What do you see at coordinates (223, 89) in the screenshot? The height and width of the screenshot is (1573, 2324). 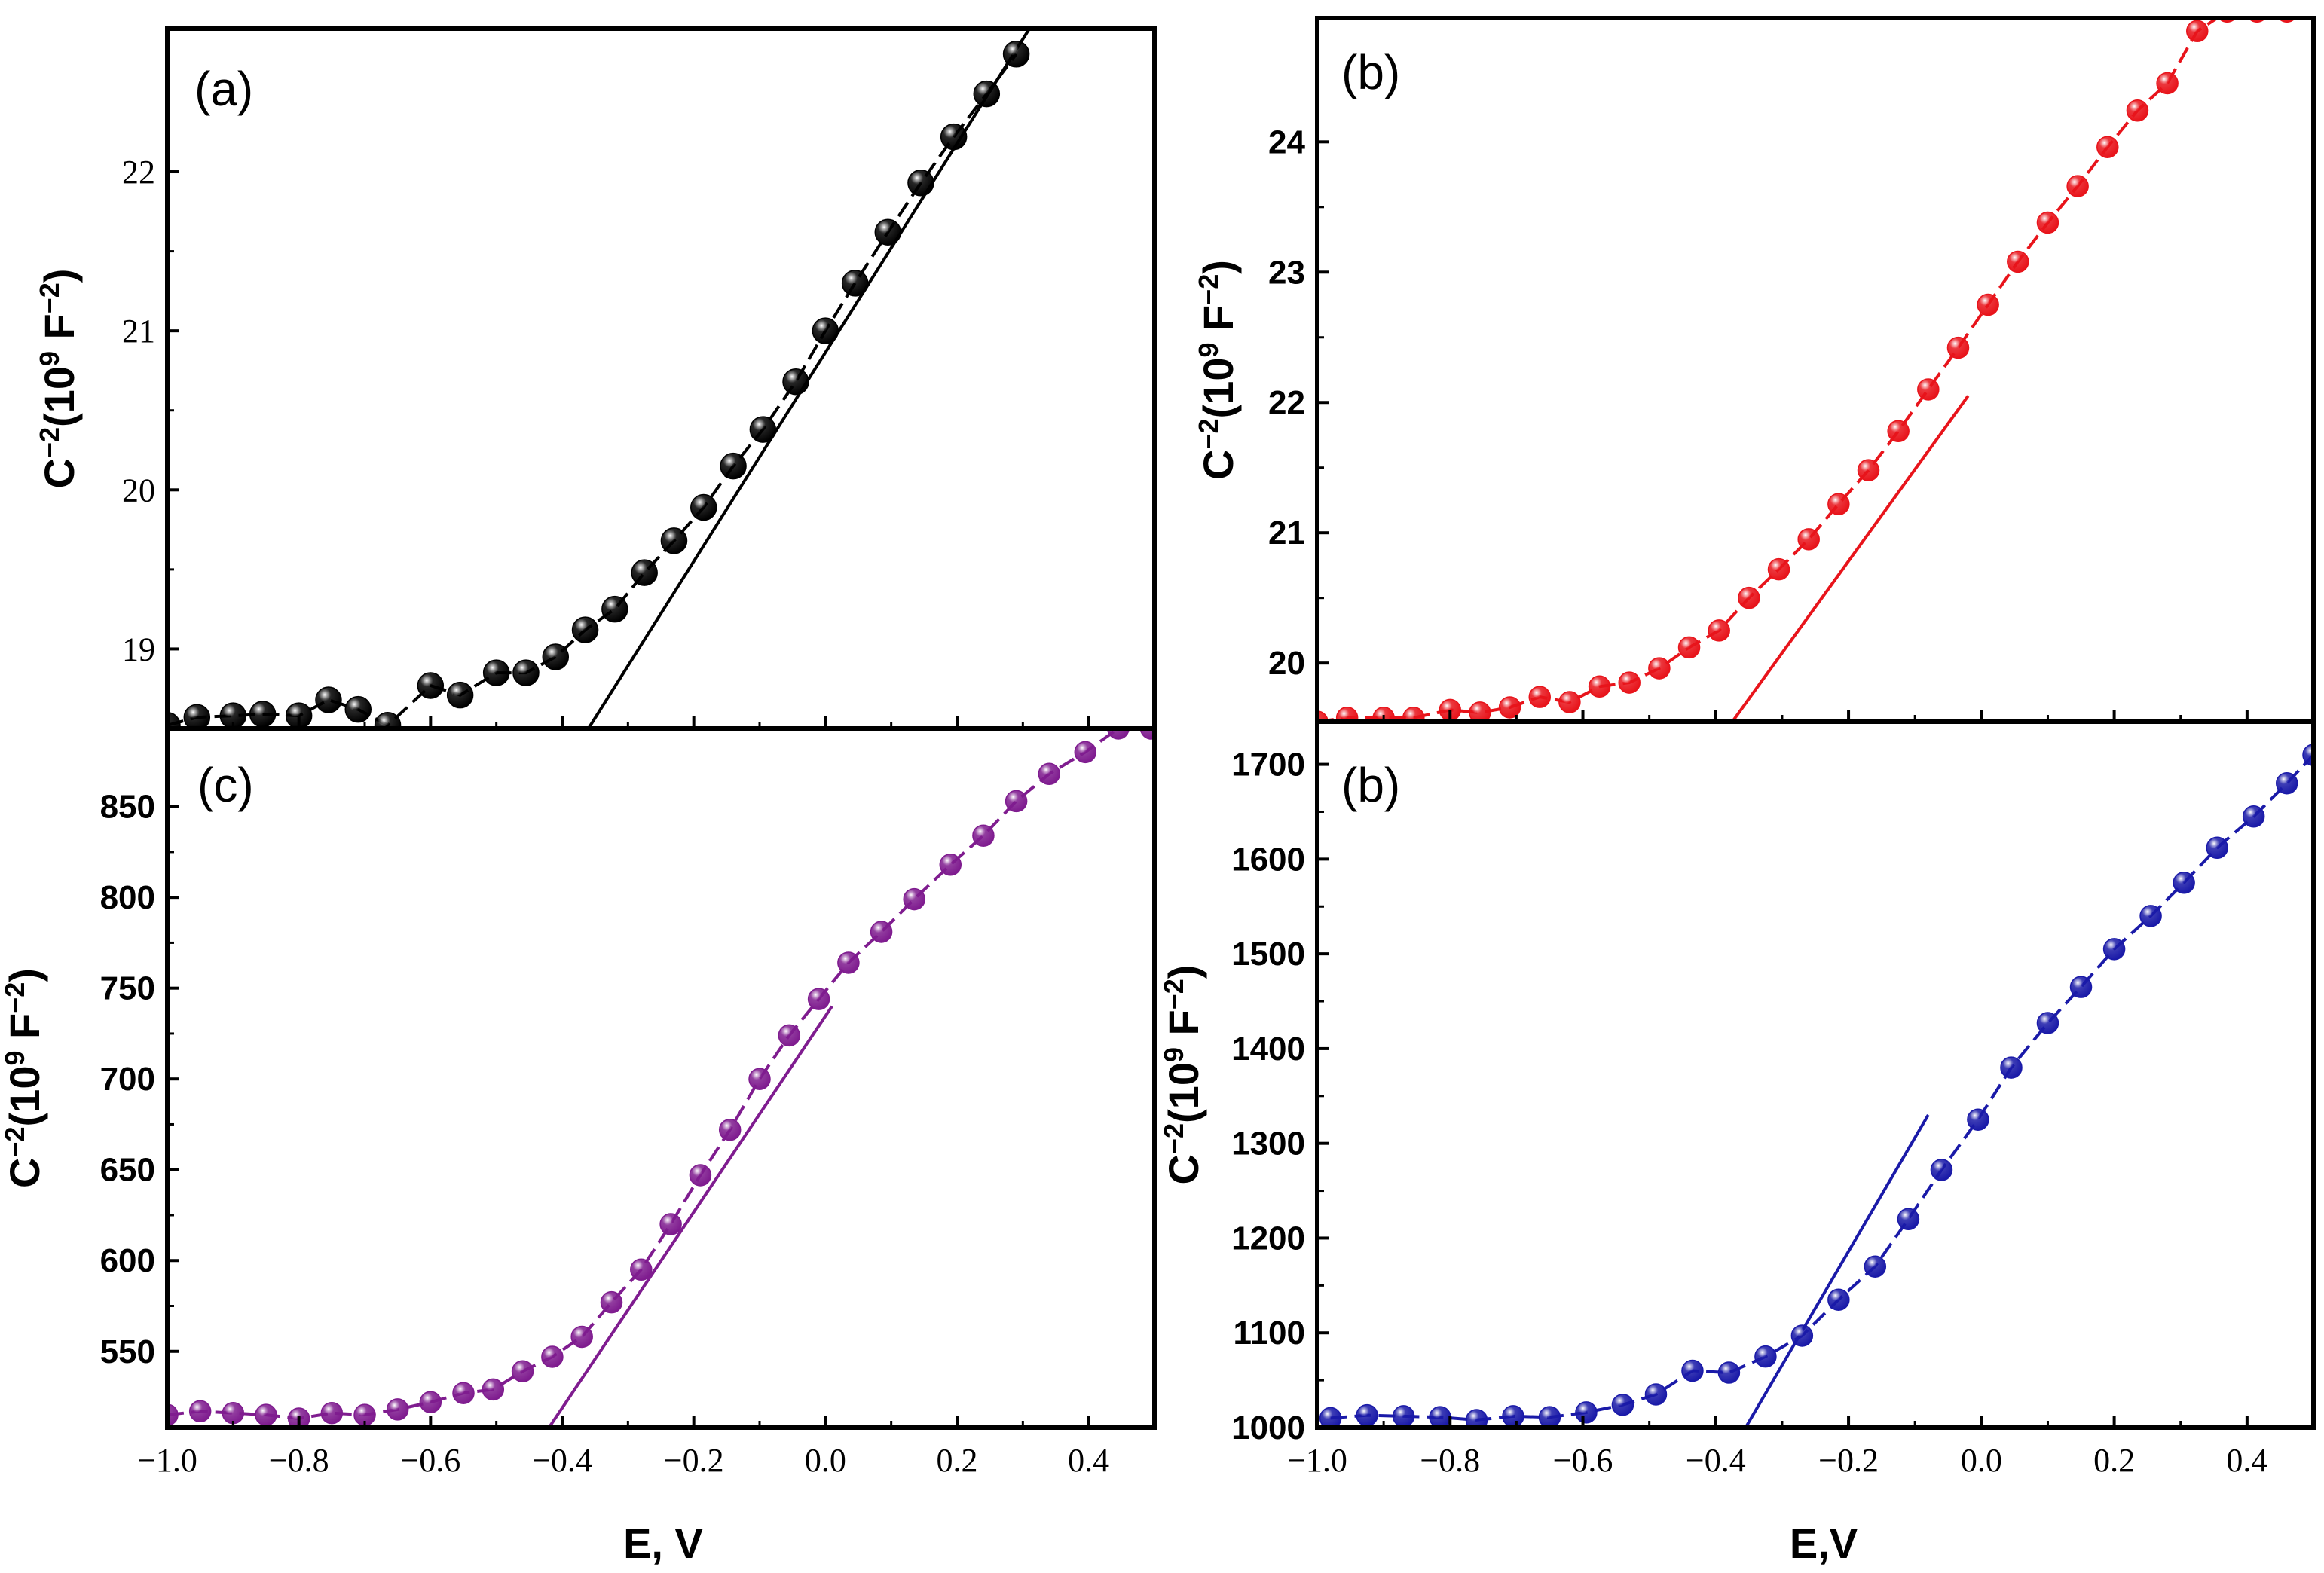 I see `panel-label: (a)` at bounding box center [223, 89].